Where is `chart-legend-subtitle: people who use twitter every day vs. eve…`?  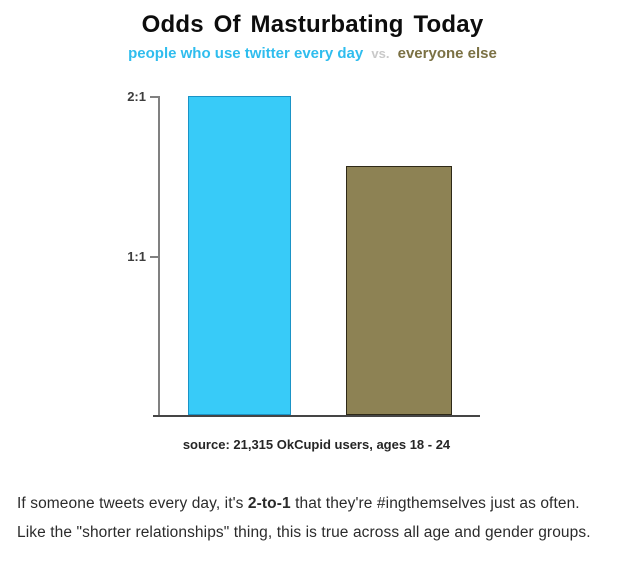 chart-legend-subtitle: people who use twitter every day vs. eve… is located at coordinates (312, 53).